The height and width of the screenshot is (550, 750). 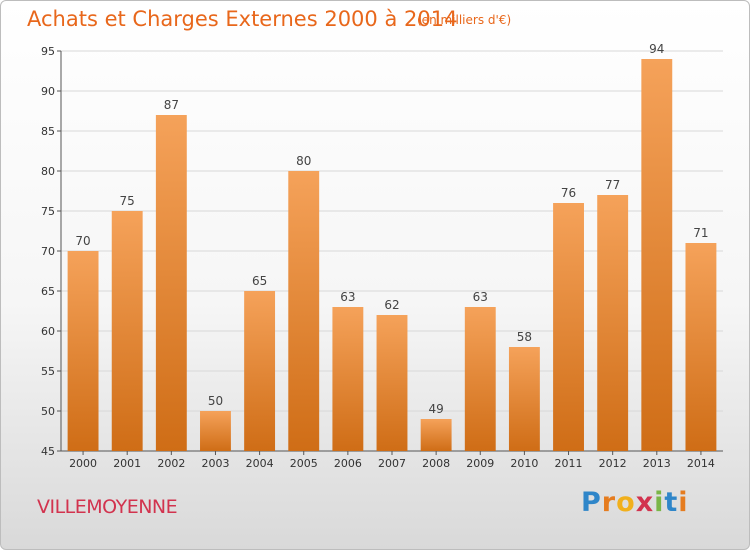 I want to click on x-tick-label: 2002, so click(x=171, y=463).